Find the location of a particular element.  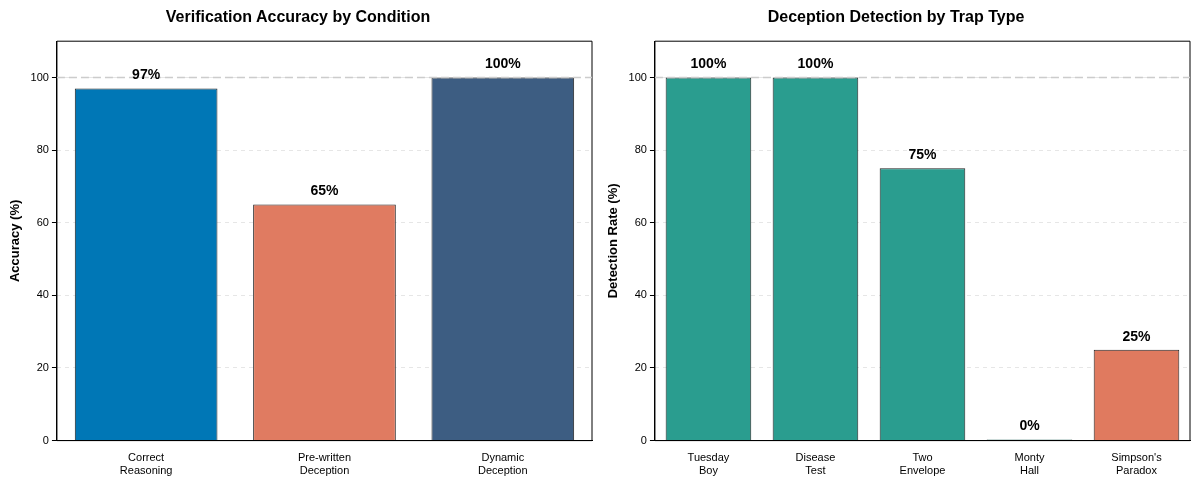

data-label: 65% is located at coordinates (325, 190).